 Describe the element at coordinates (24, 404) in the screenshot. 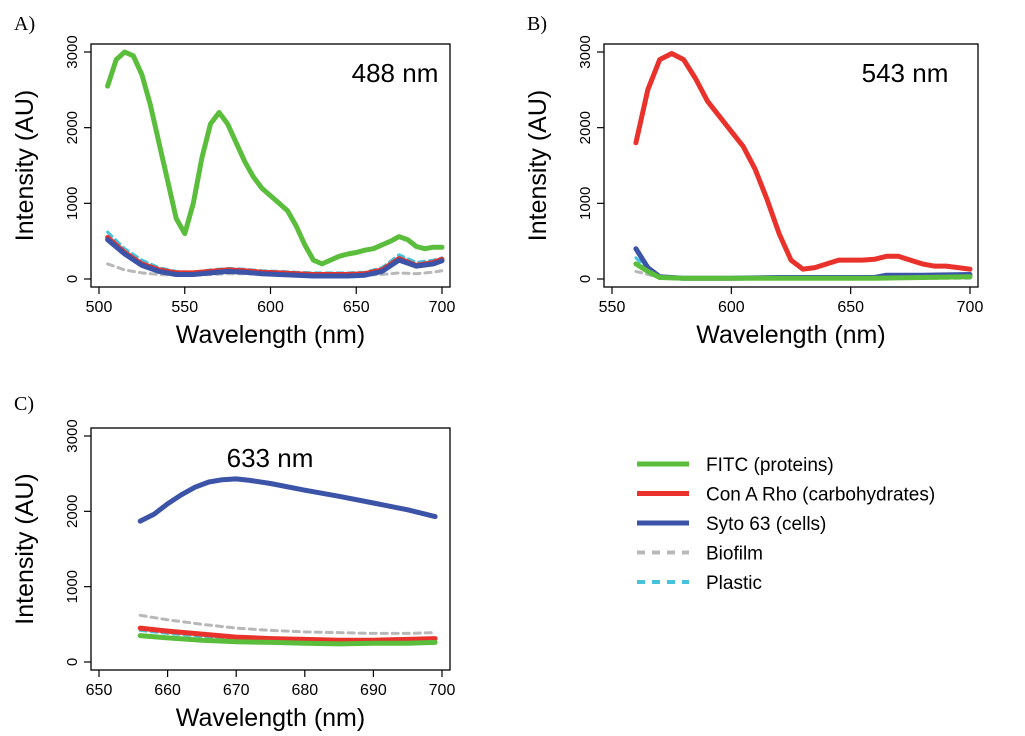

I see `panel-label: C)` at that location.